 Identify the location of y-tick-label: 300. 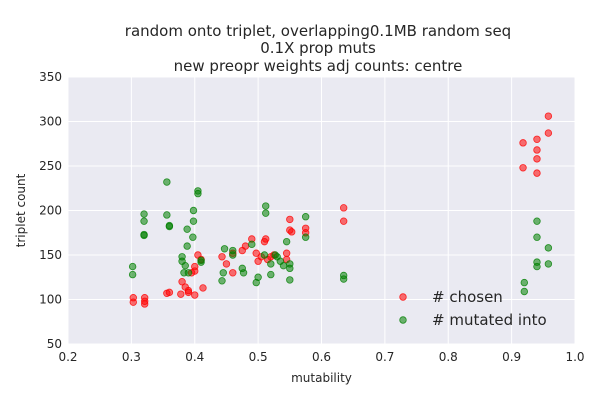
(50, 122).